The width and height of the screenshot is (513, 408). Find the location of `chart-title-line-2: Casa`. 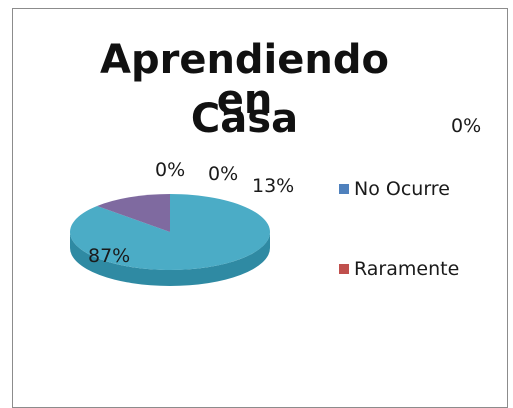

chart-title-line-2: Casa is located at coordinates (244, 119).